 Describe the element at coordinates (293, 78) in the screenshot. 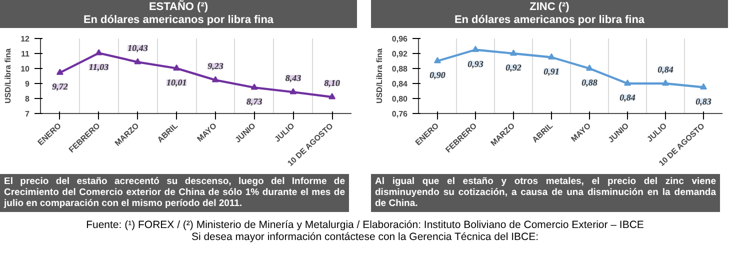

I see `data-label: 8,43` at that location.